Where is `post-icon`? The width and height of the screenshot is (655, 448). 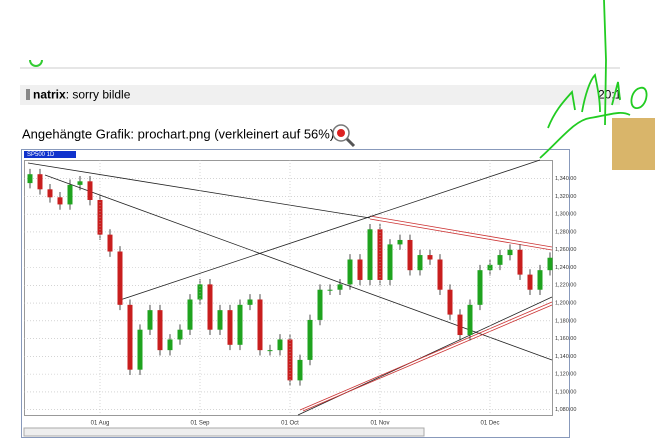
post-icon is located at coordinates (28, 94).